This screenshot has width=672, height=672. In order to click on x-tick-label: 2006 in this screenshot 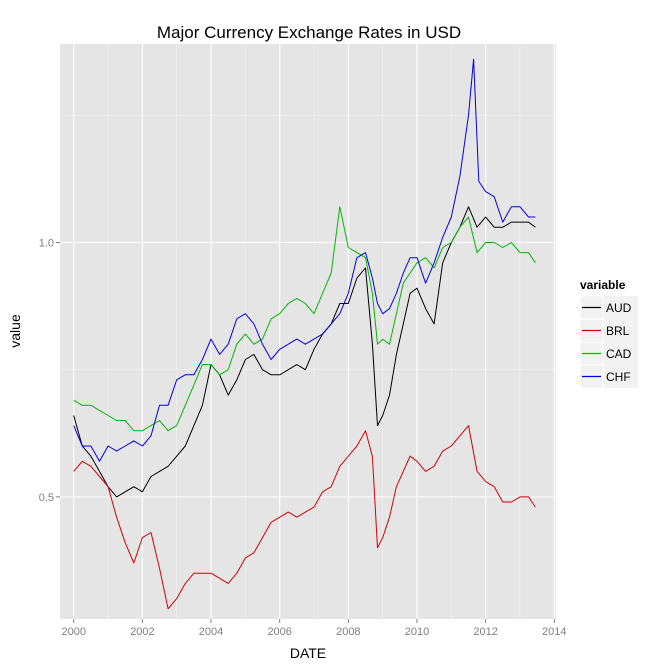, I will do `click(279, 632)`.